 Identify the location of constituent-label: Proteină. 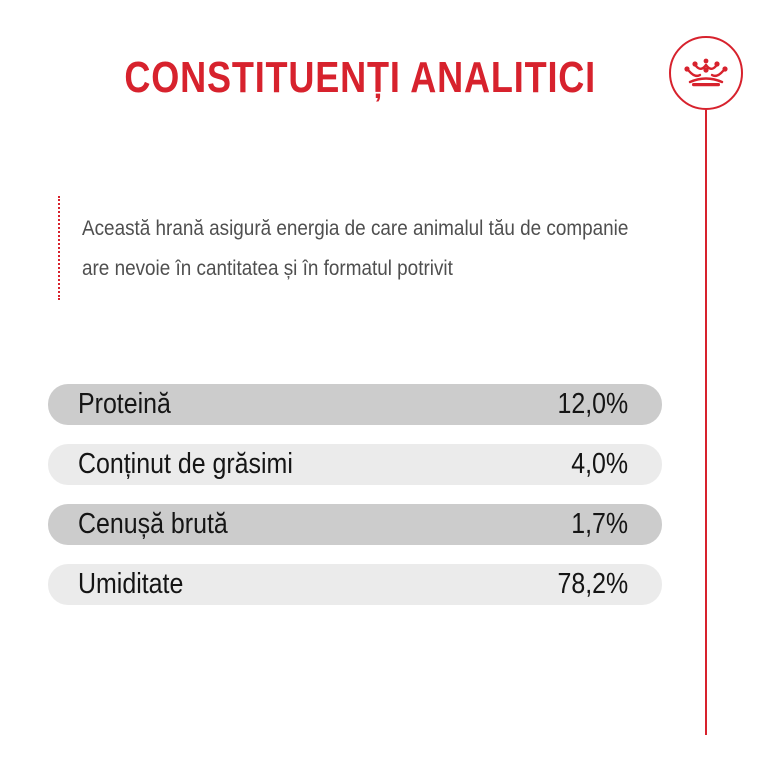
(124, 404).